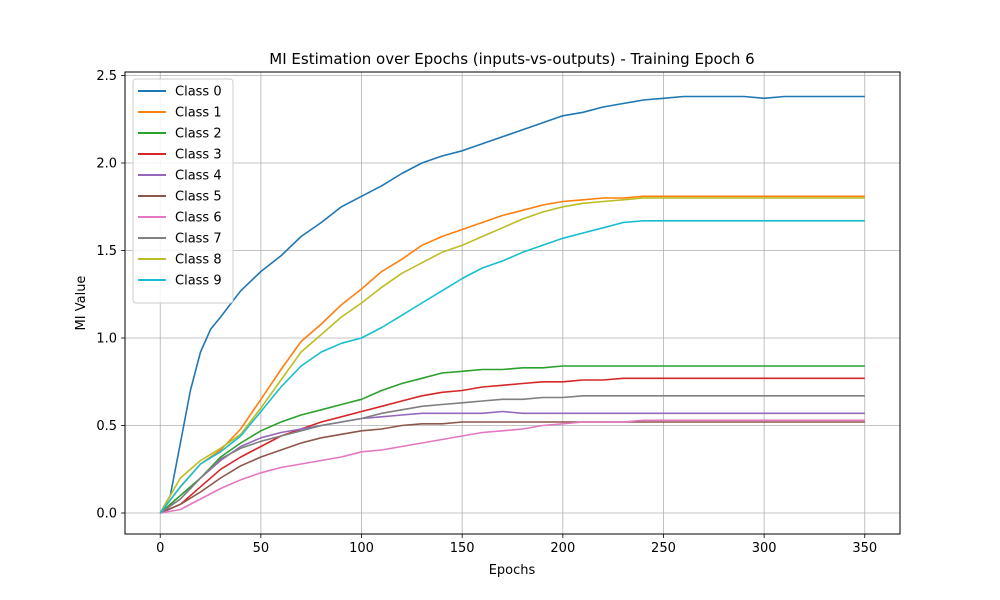 Image resolution: width=1000 pixels, height=600 pixels. What do you see at coordinates (106, 251) in the screenshot?
I see `y-tick-label: 1.5` at bounding box center [106, 251].